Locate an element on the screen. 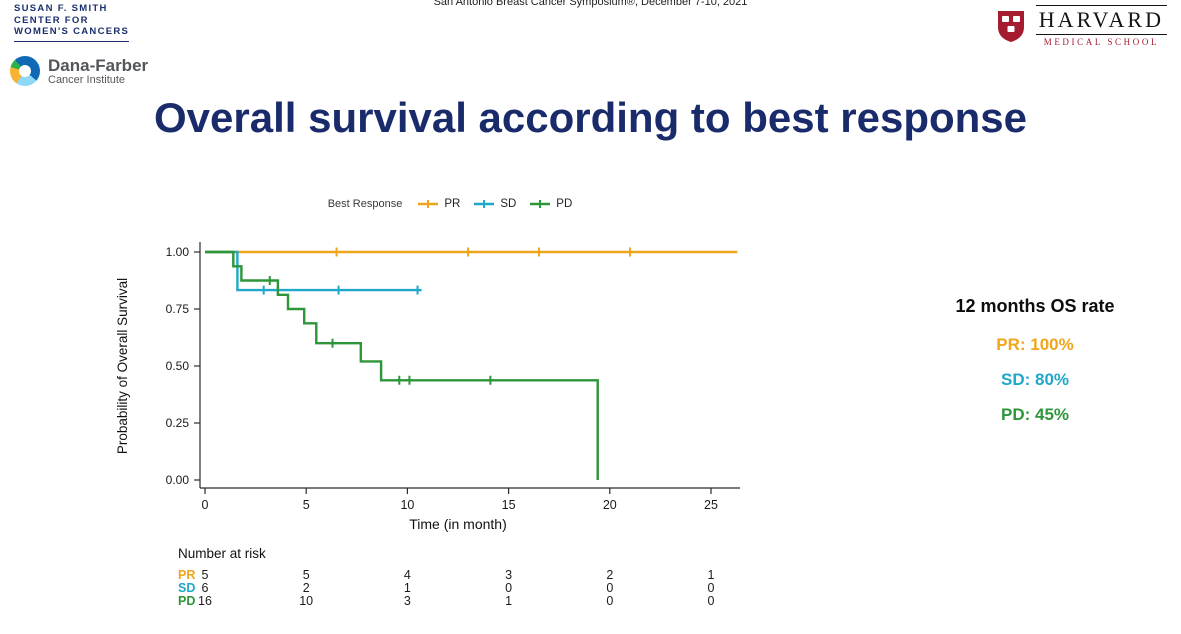 The image size is (1181, 634). risk-value-pr-20: 2 is located at coordinates (610, 575).